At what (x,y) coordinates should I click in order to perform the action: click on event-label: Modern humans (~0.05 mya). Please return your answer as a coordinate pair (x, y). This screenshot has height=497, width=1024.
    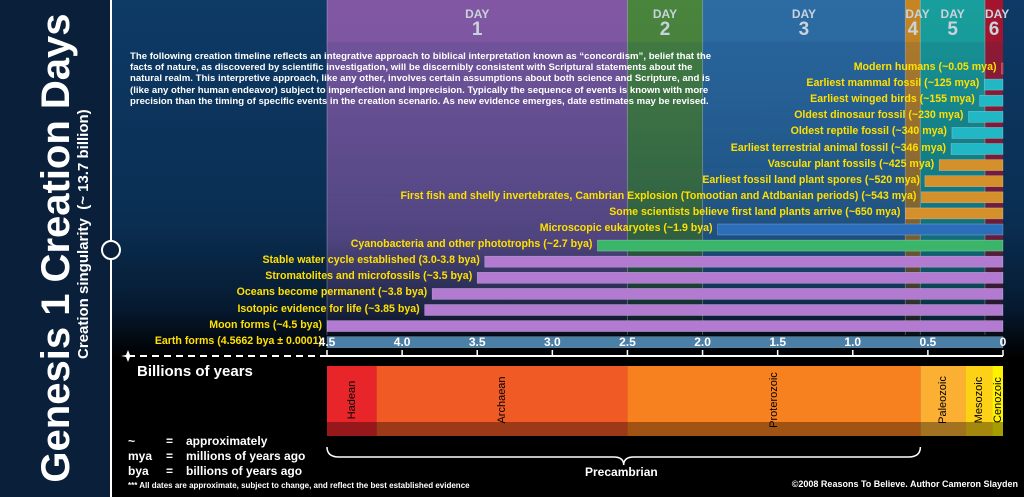
    Looking at the image, I should click on (925, 67).